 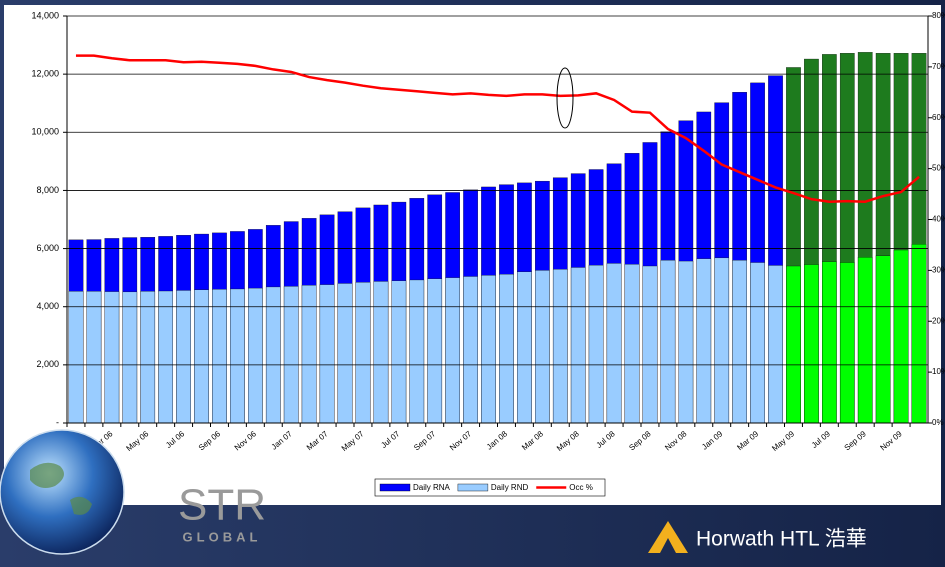 I want to click on legend-label: Daily RND, so click(x=510, y=487).